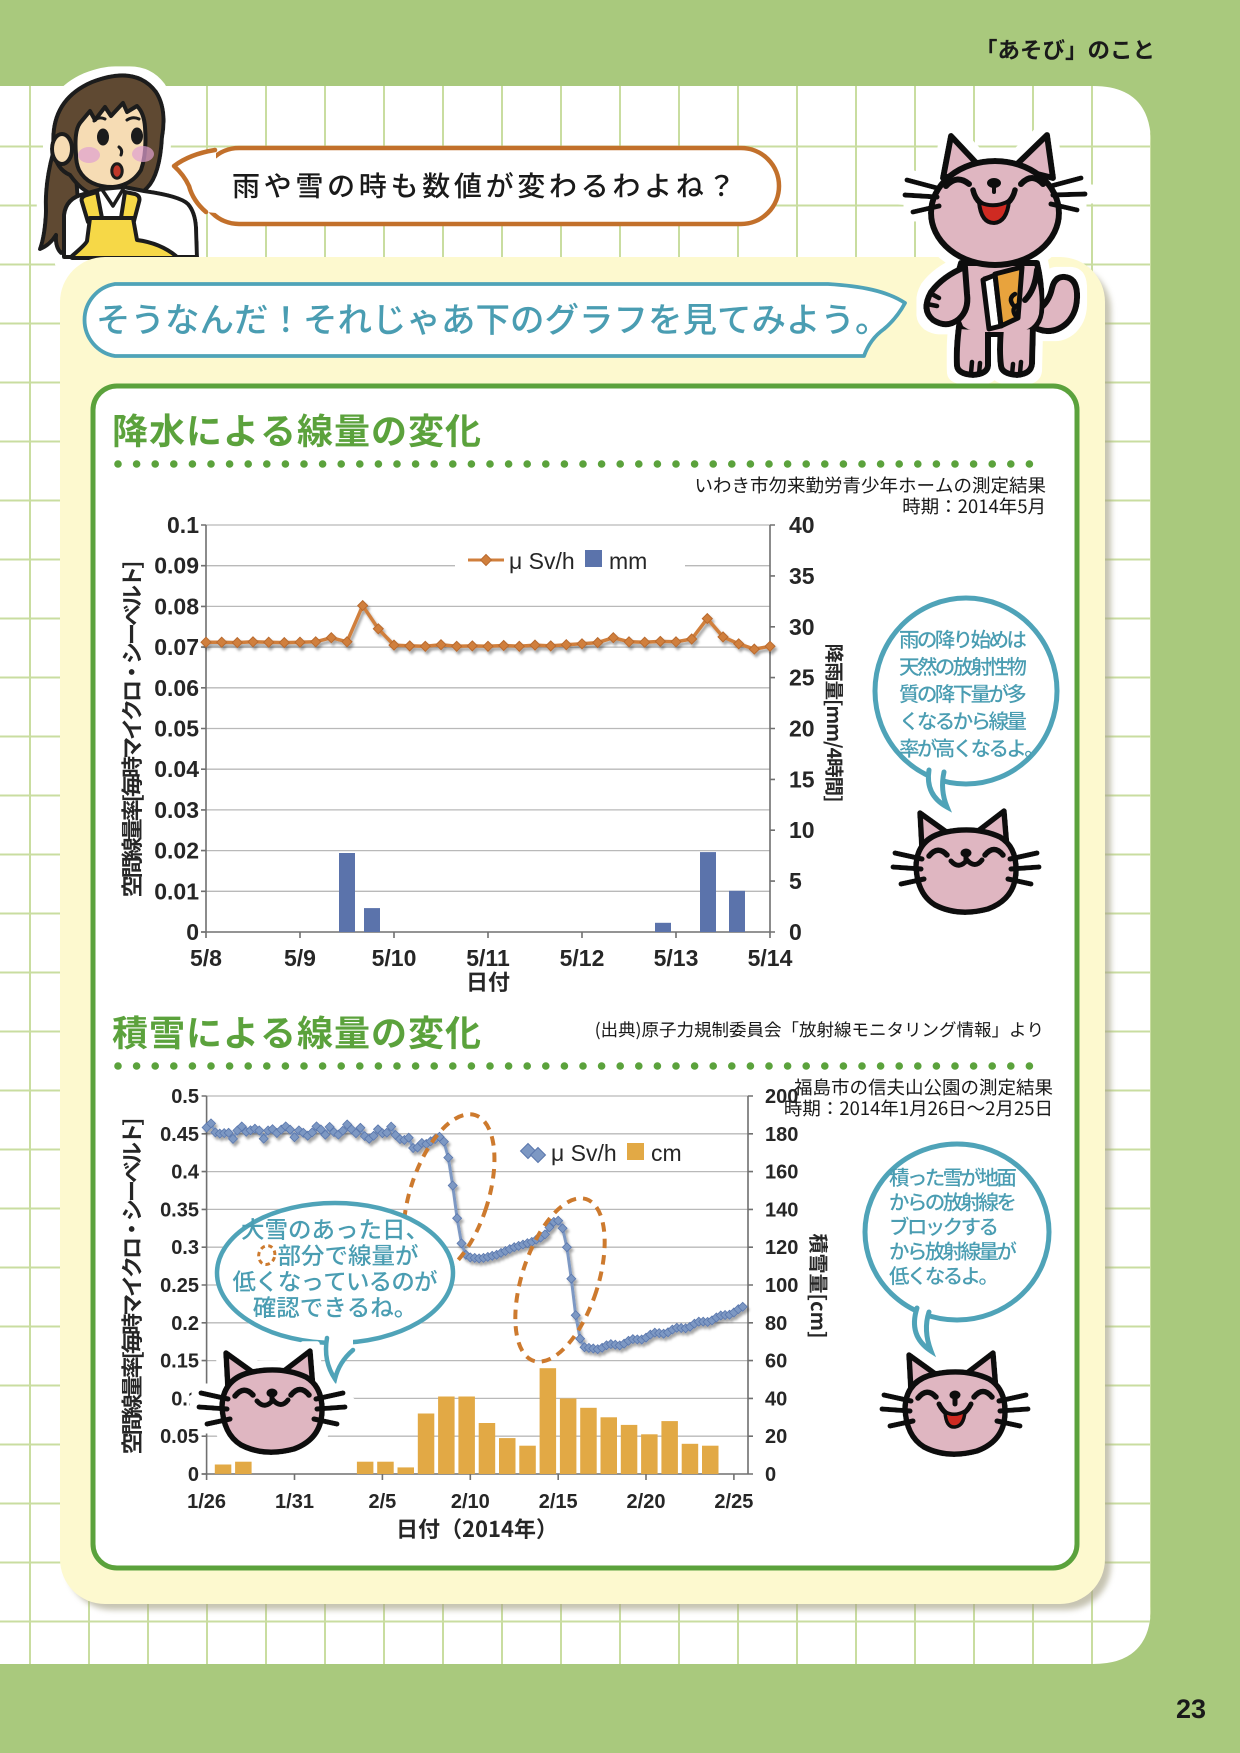 The image size is (1240, 1753). What do you see at coordinates (733, 1502) in the screenshot?
I see `svg-text: 2/25` at bounding box center [733, 1502].